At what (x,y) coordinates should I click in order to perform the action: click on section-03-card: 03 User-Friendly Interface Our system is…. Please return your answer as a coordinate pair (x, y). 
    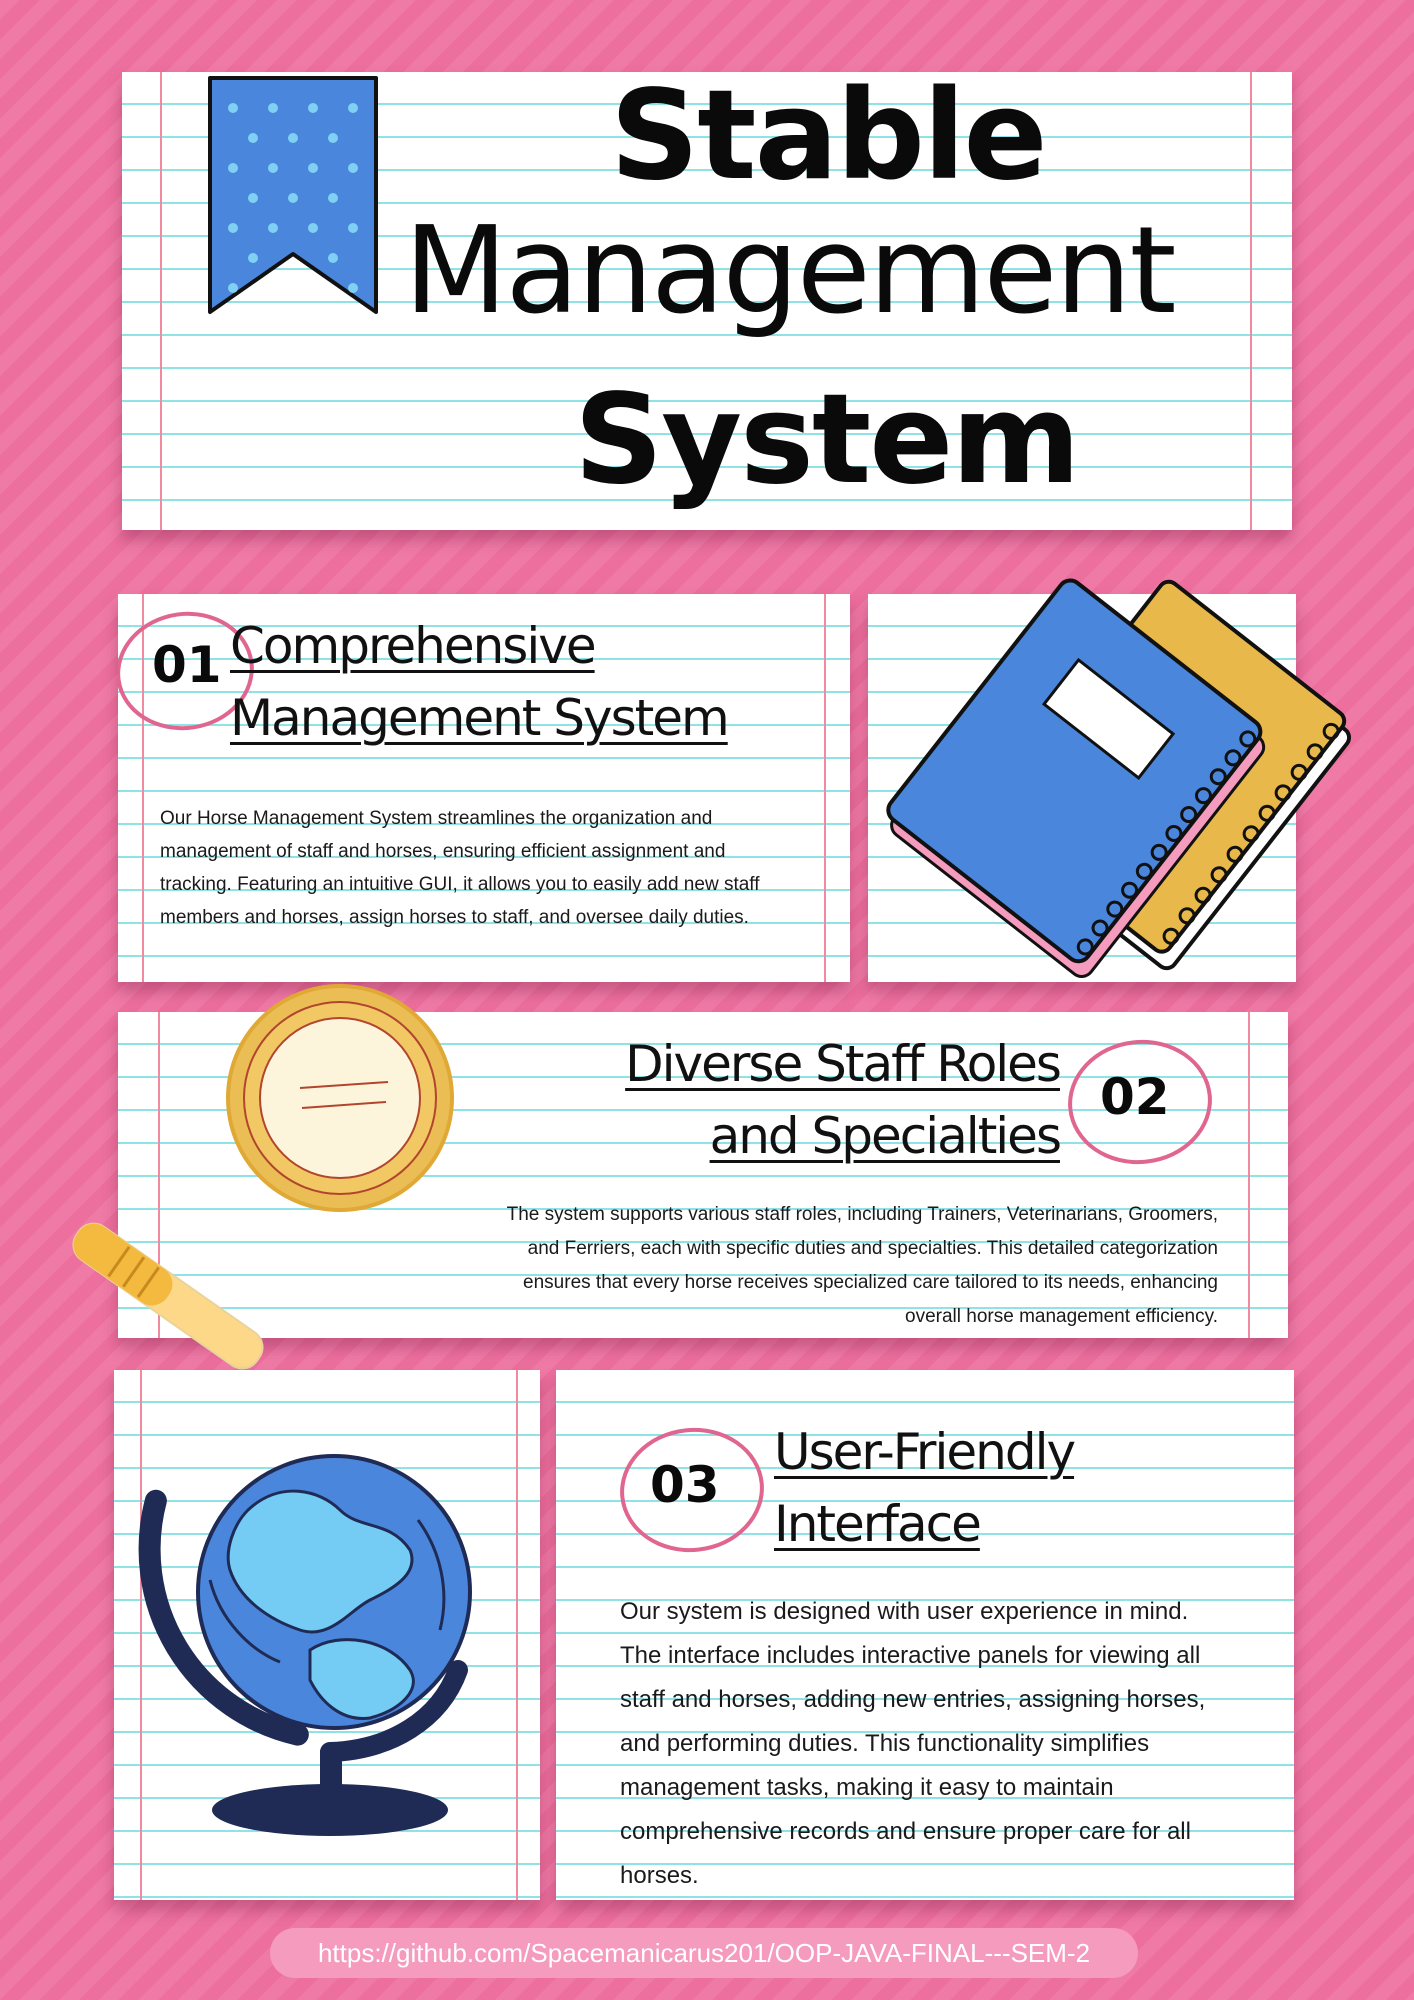
    Looking at the image, I should click on (925, 1635).